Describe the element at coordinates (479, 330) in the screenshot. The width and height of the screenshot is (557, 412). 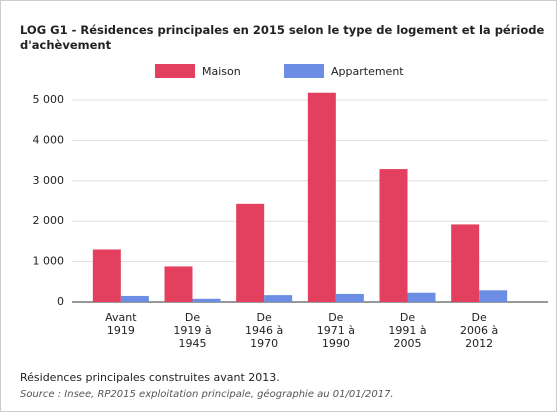
I see `x-tick-label: De 2006 à 2012` at that location.